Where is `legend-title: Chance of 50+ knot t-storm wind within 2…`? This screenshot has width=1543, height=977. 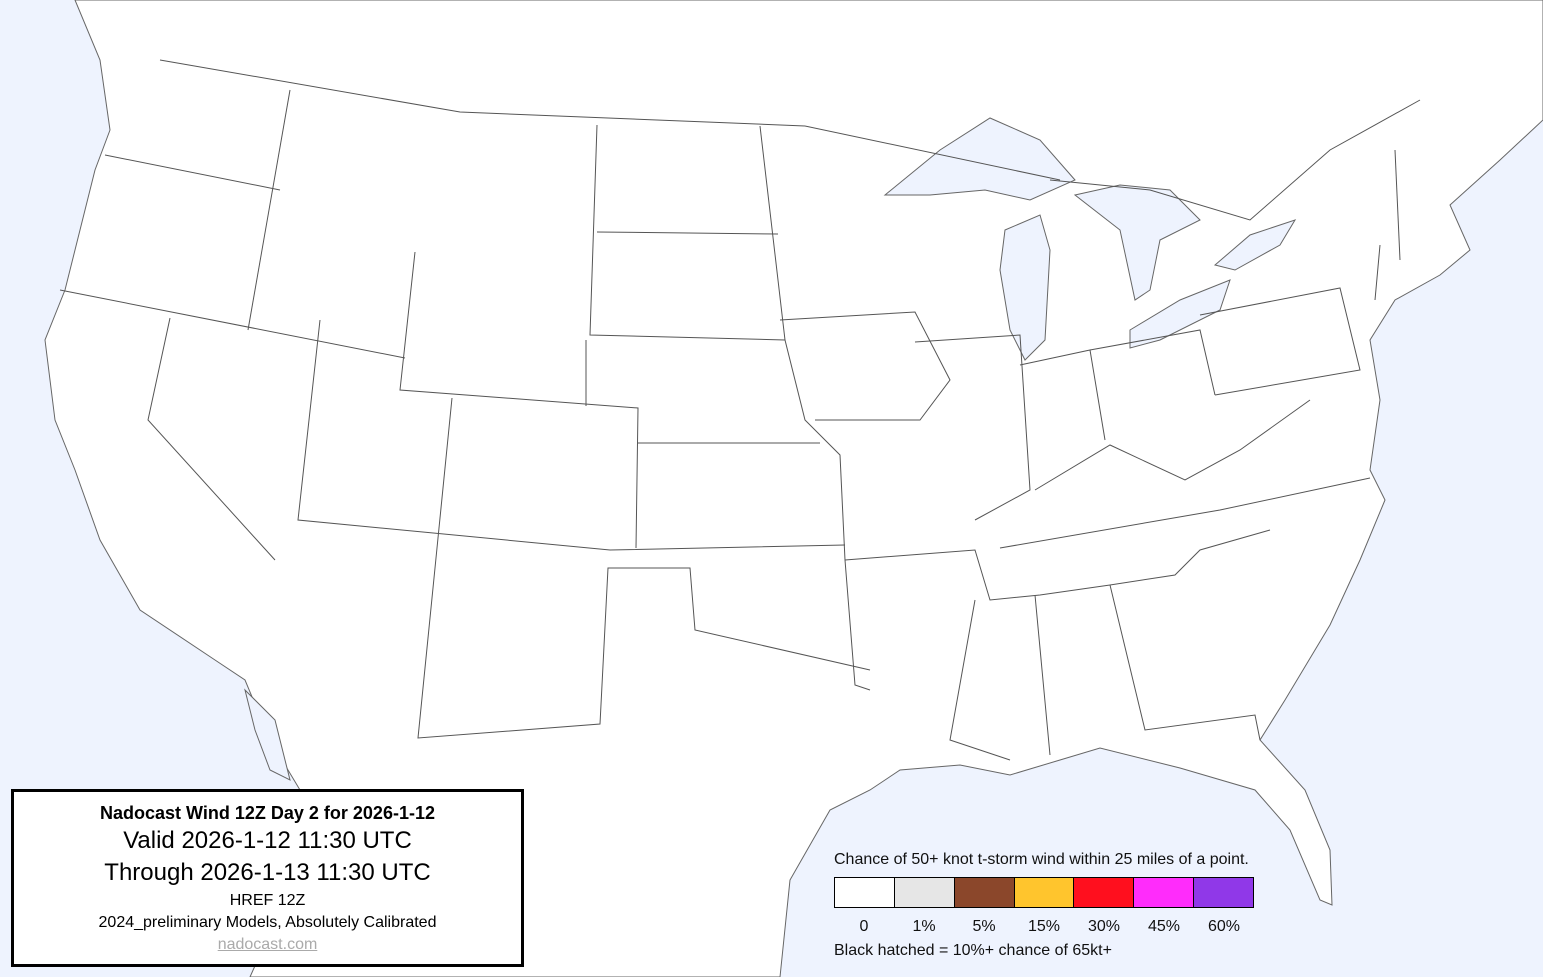 legend-title: Chance of 50+ knot t-storm wind within 2… is located at coordinates (1041, 859).